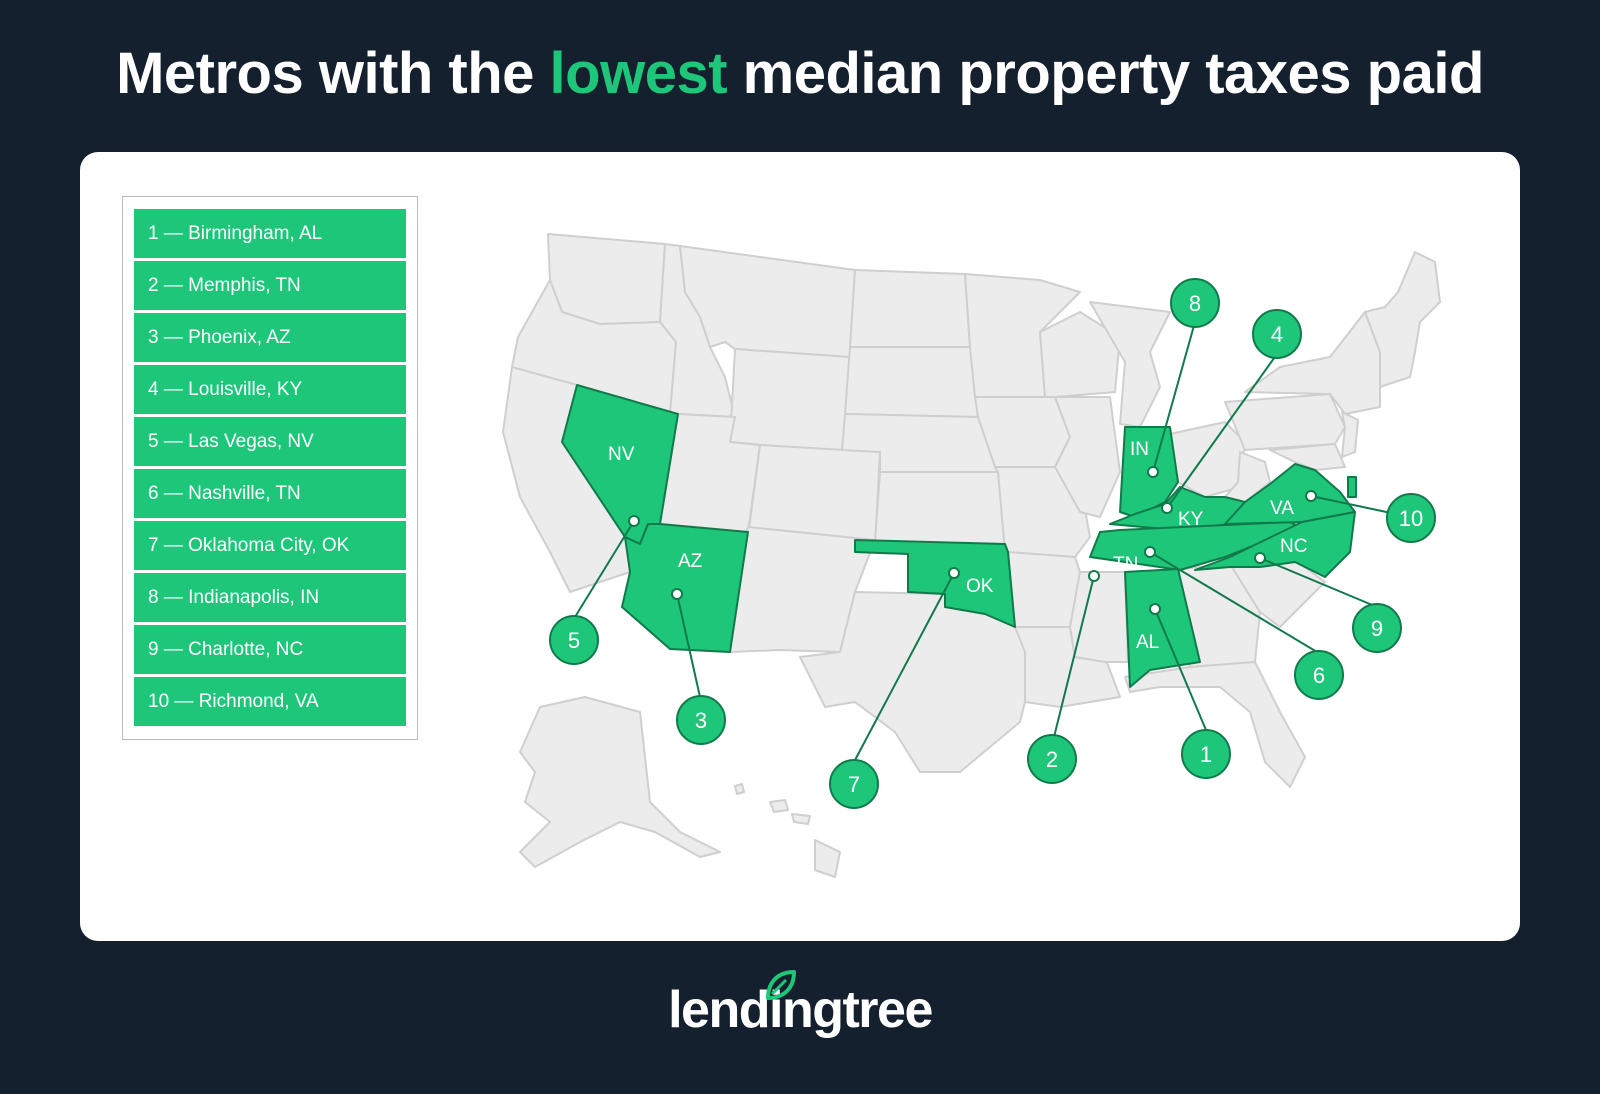 Image resolution: width=1600 pixels, height=1094 pixels. What do you see at coordinates (911, 382) in the screenshot?
I see `state-sd` at bounding box center [911, 382].